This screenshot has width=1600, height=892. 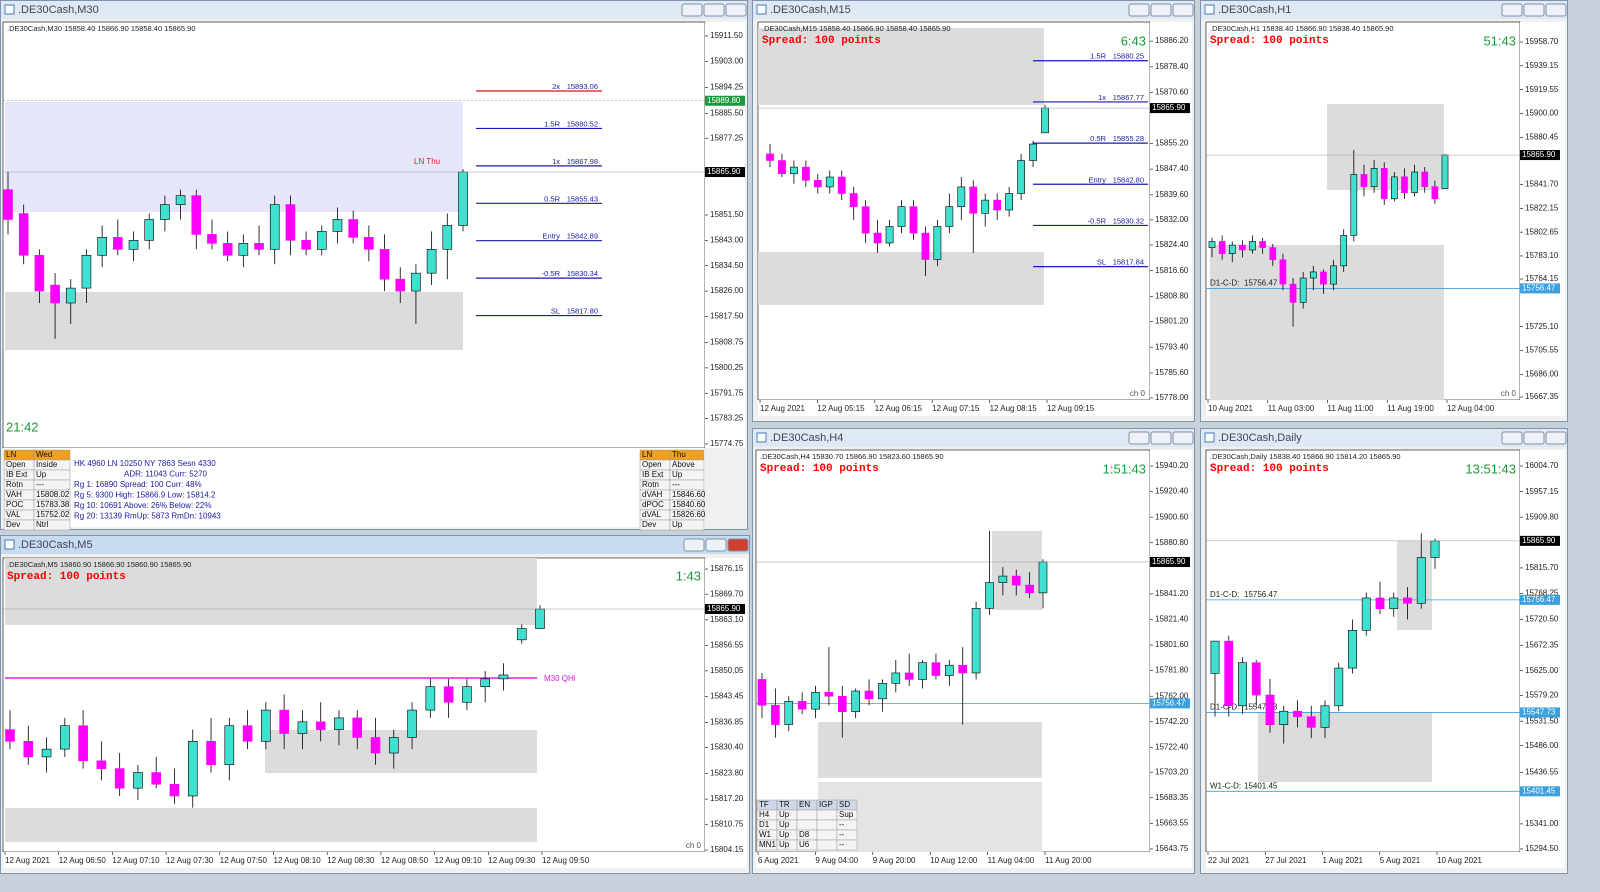 I want to click on time-tick-label: 12 Aug 07:50, so click(x=244, y=860).